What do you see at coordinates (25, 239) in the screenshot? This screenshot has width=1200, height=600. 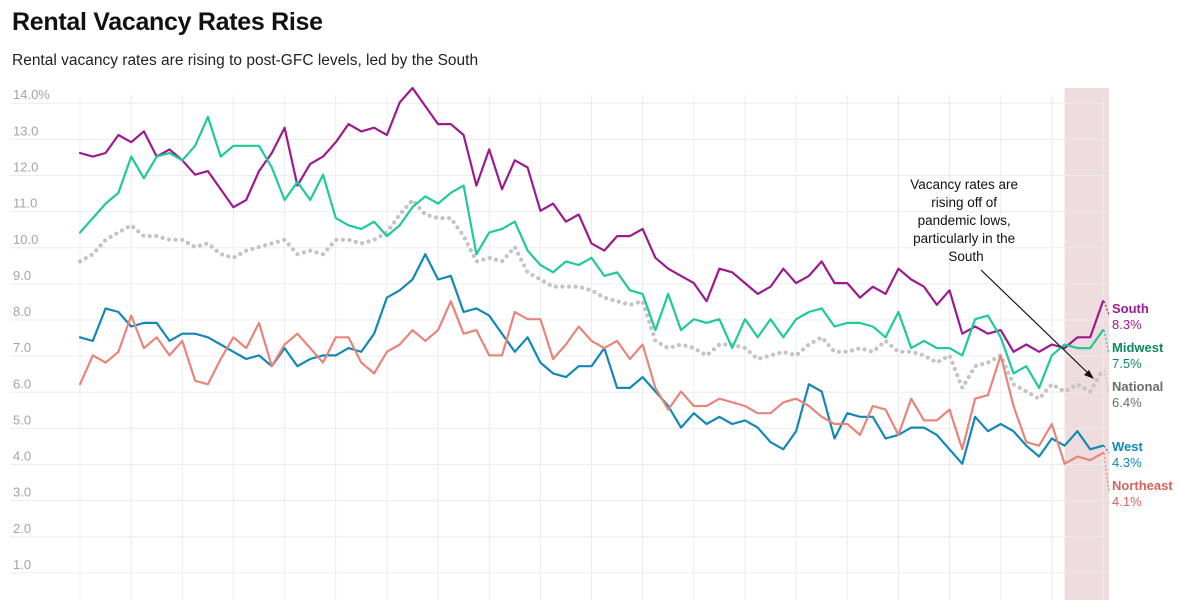 I see `y-tick-label: 10.0` at bounding box center [25, 239].